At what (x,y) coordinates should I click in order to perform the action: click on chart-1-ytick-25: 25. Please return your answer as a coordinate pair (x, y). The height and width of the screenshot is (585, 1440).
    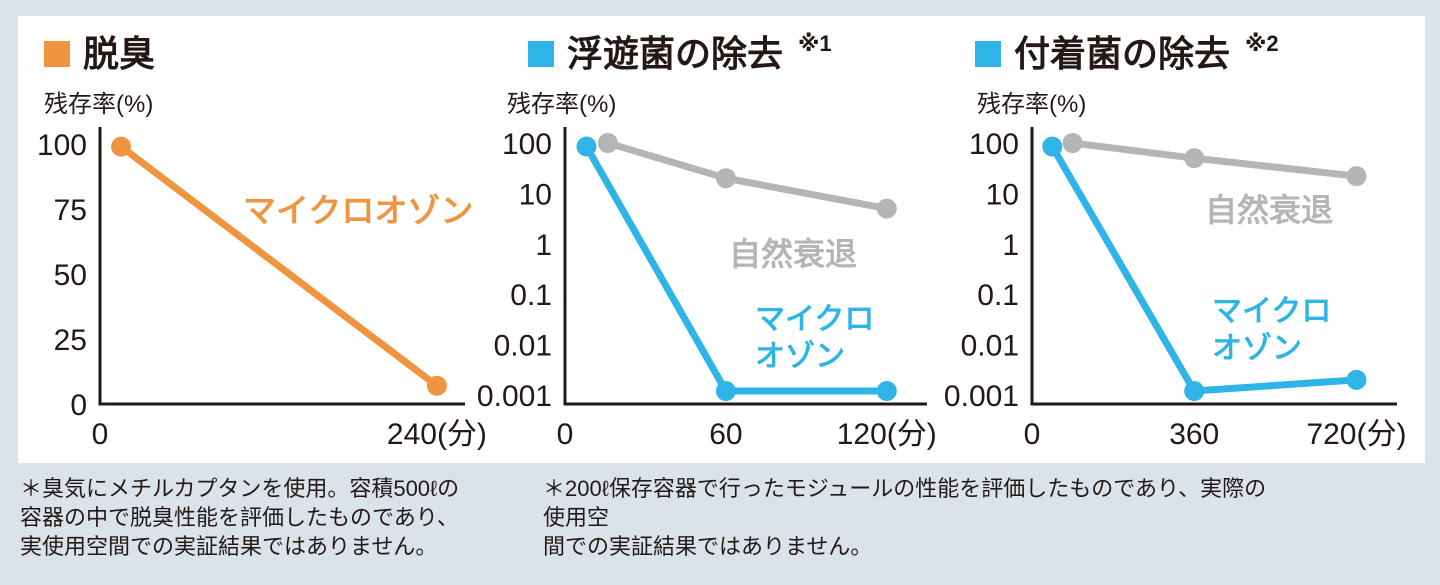
    Looking at the image, I should click on (70, 340).